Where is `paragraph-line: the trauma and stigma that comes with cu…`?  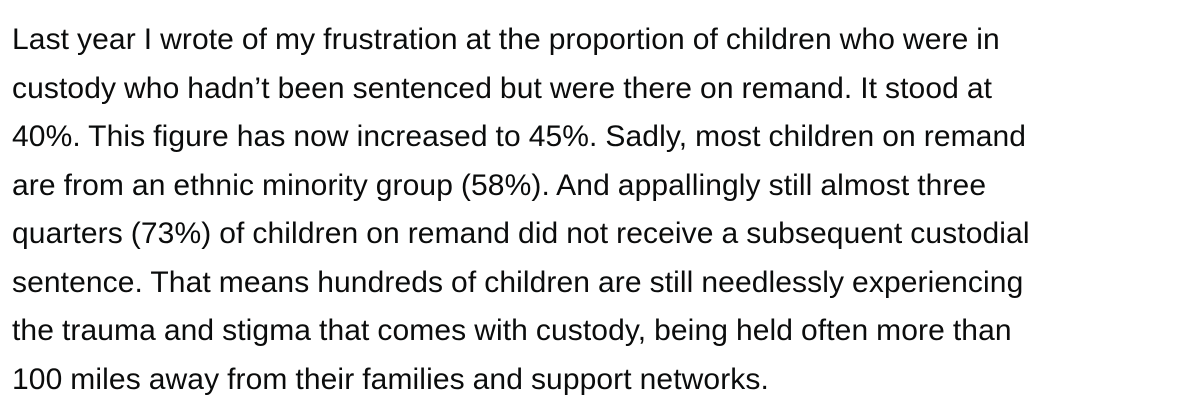
paragraph-line: the trauma and stigma that comes with cu… is located at coordinates (512, 330).